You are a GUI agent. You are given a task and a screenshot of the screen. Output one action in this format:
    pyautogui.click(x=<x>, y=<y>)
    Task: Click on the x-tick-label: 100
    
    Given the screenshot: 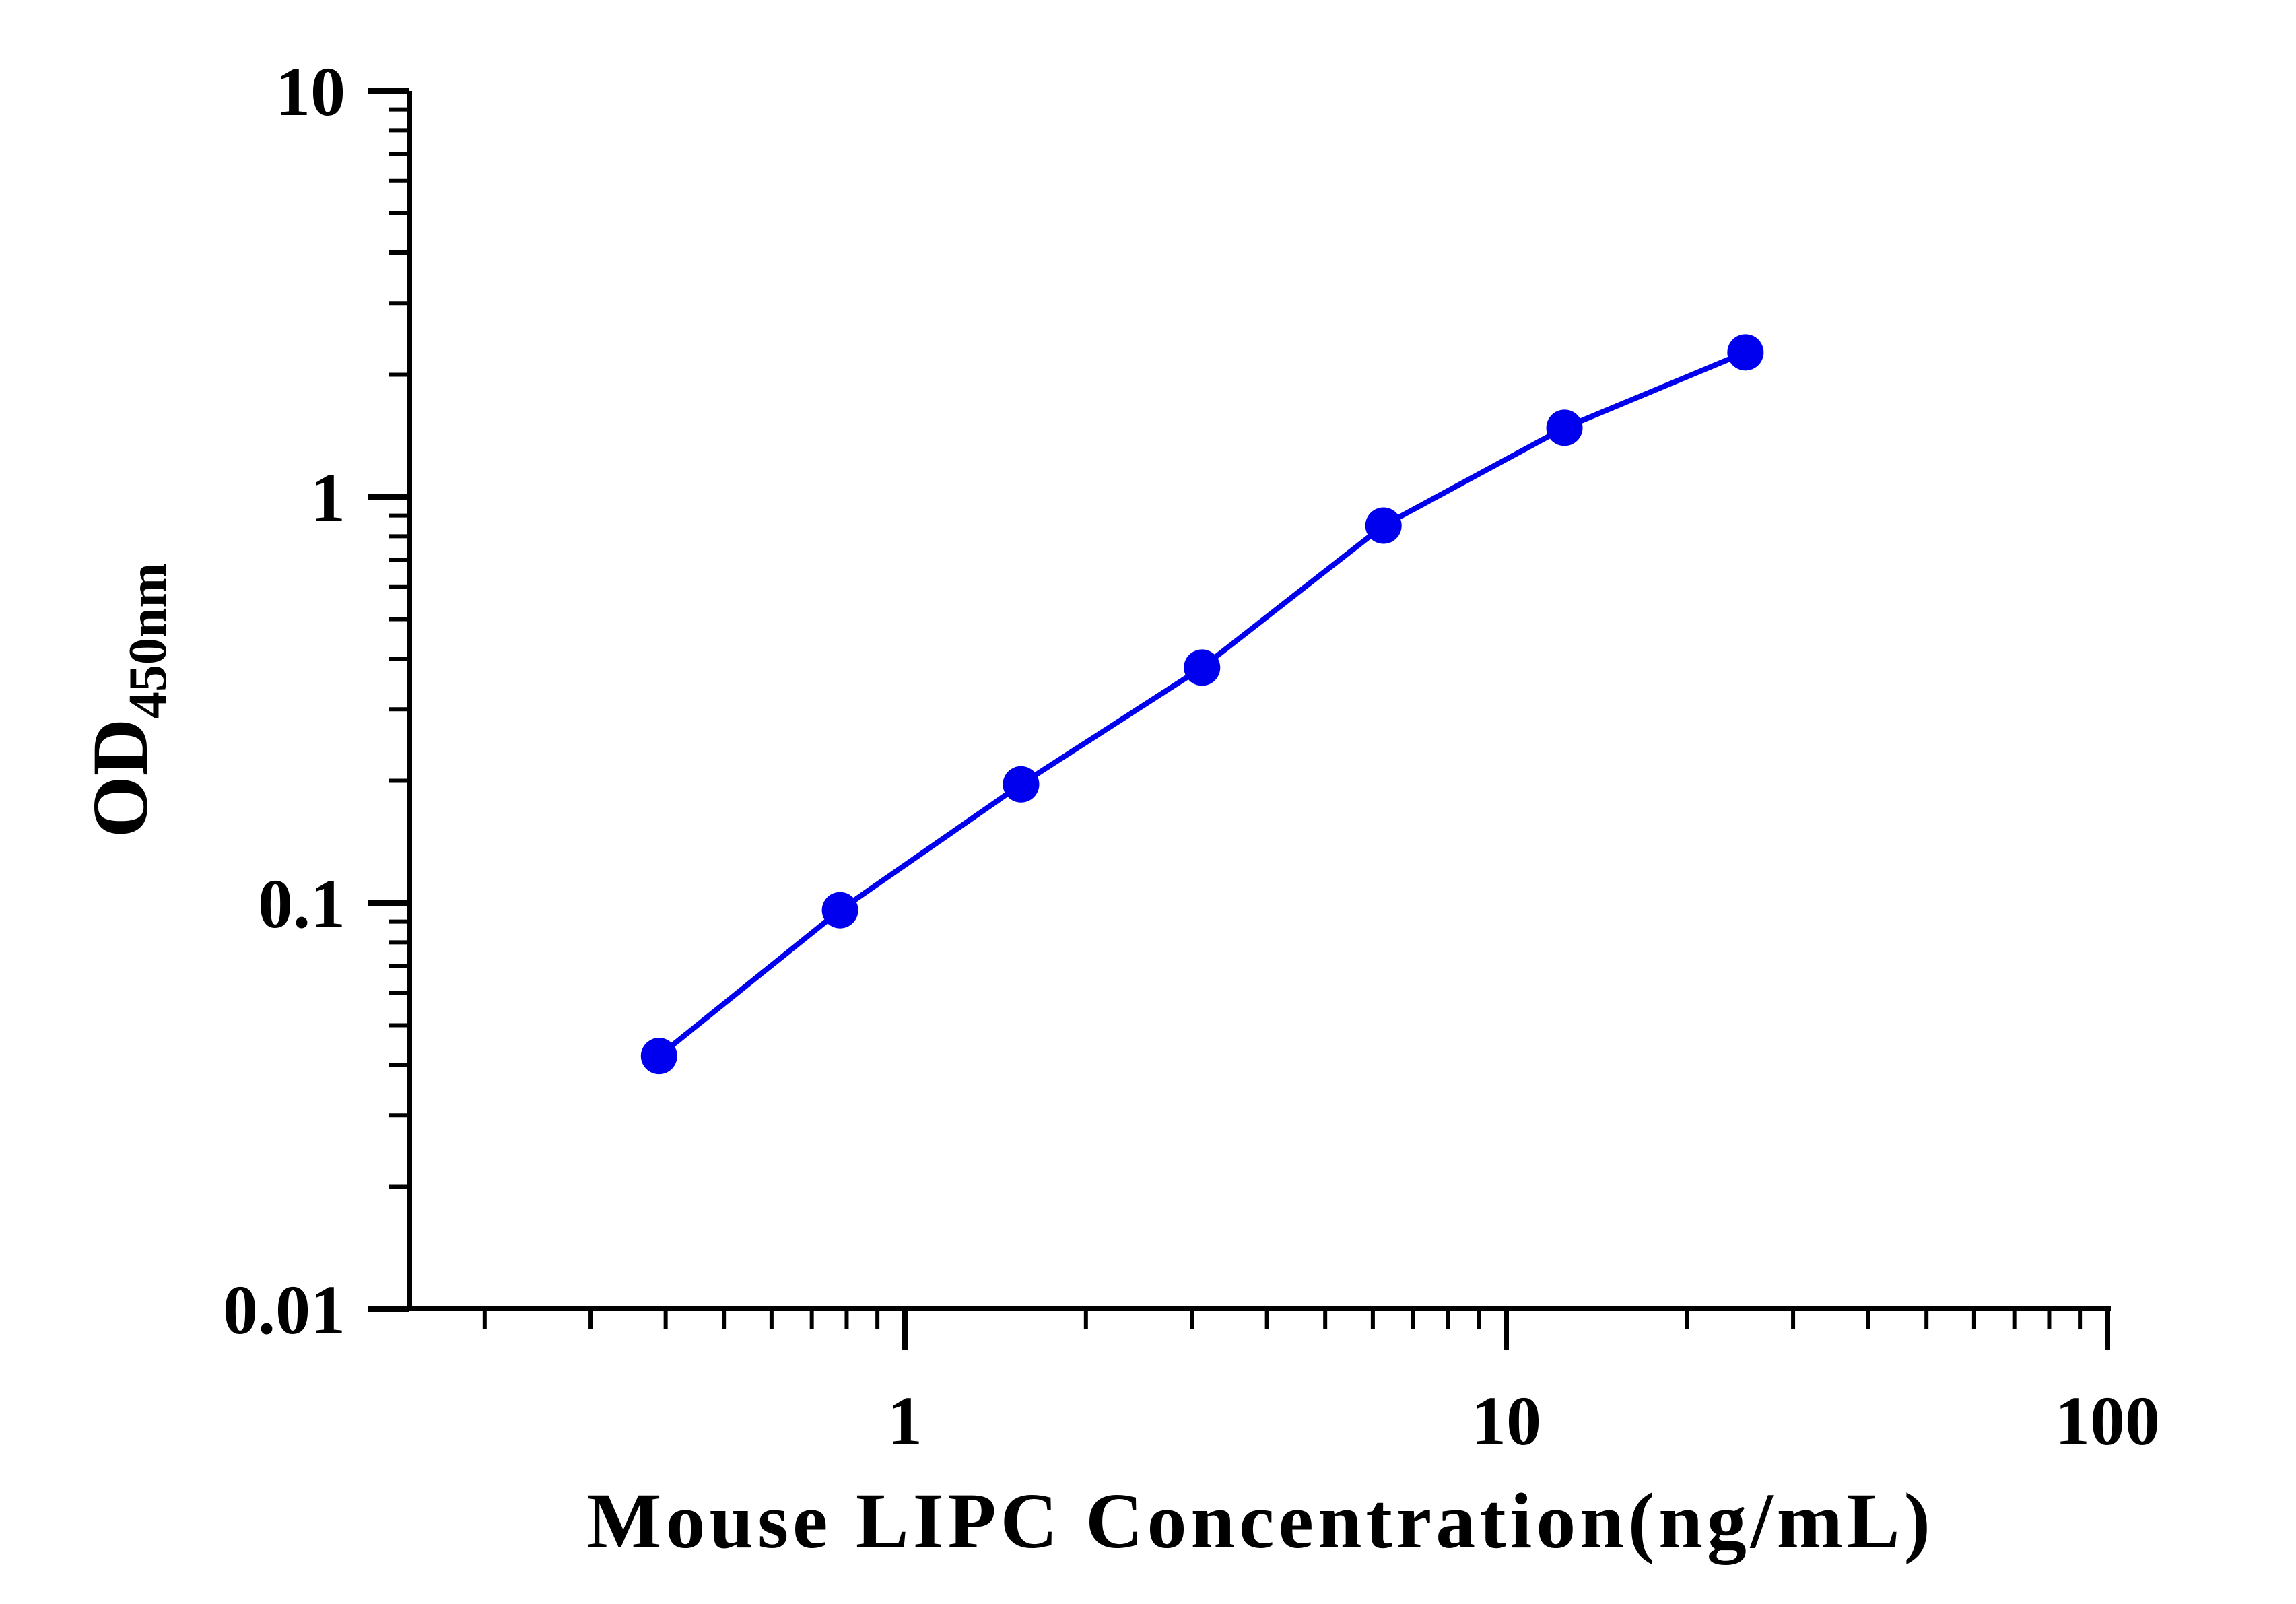 What is the action you would take?
    pyautogui.click(x=2107, y=1421)
    